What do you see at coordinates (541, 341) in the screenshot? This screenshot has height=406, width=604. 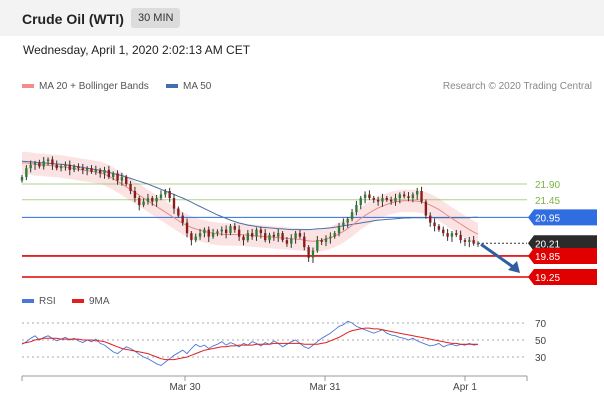 I see `rsi-tick-label: 50` at bounding box center [541, 341].